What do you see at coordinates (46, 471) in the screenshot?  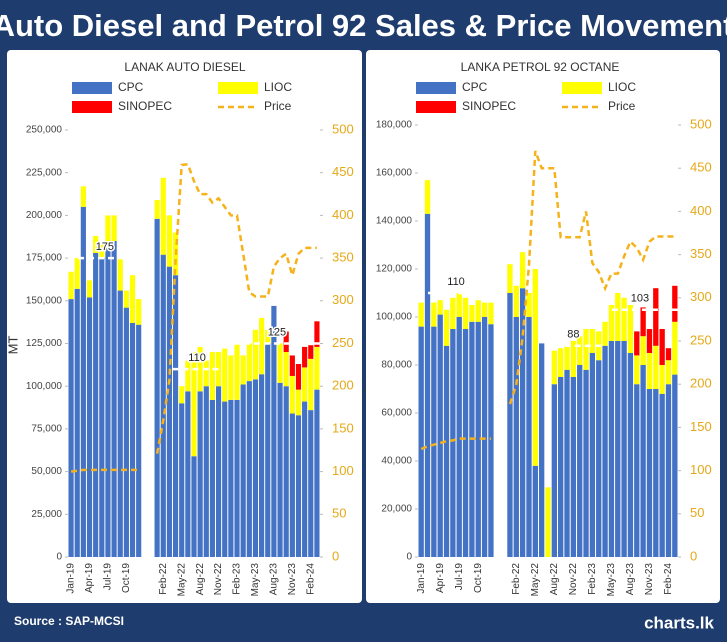 I see `y-tick-label: 50,000` at bounding box center [46, 471].